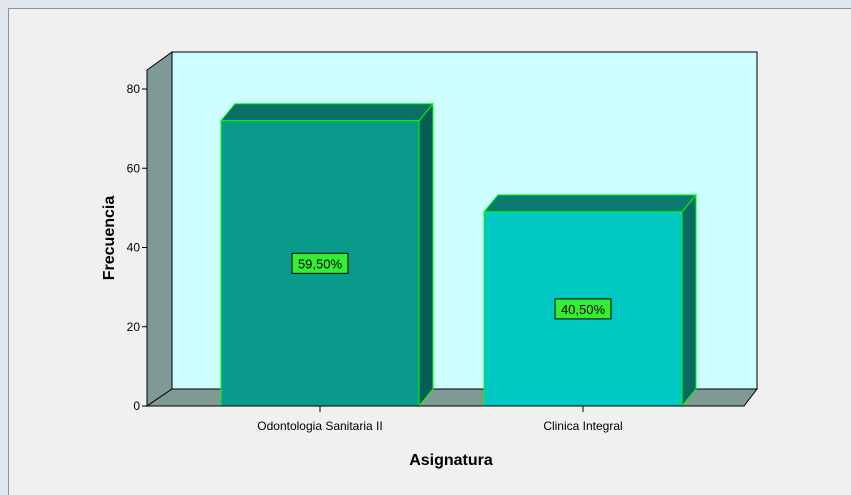  Describe the element at coordinates (134, 168) in the screenshot. I see `y-tick-label: 60` at that location.